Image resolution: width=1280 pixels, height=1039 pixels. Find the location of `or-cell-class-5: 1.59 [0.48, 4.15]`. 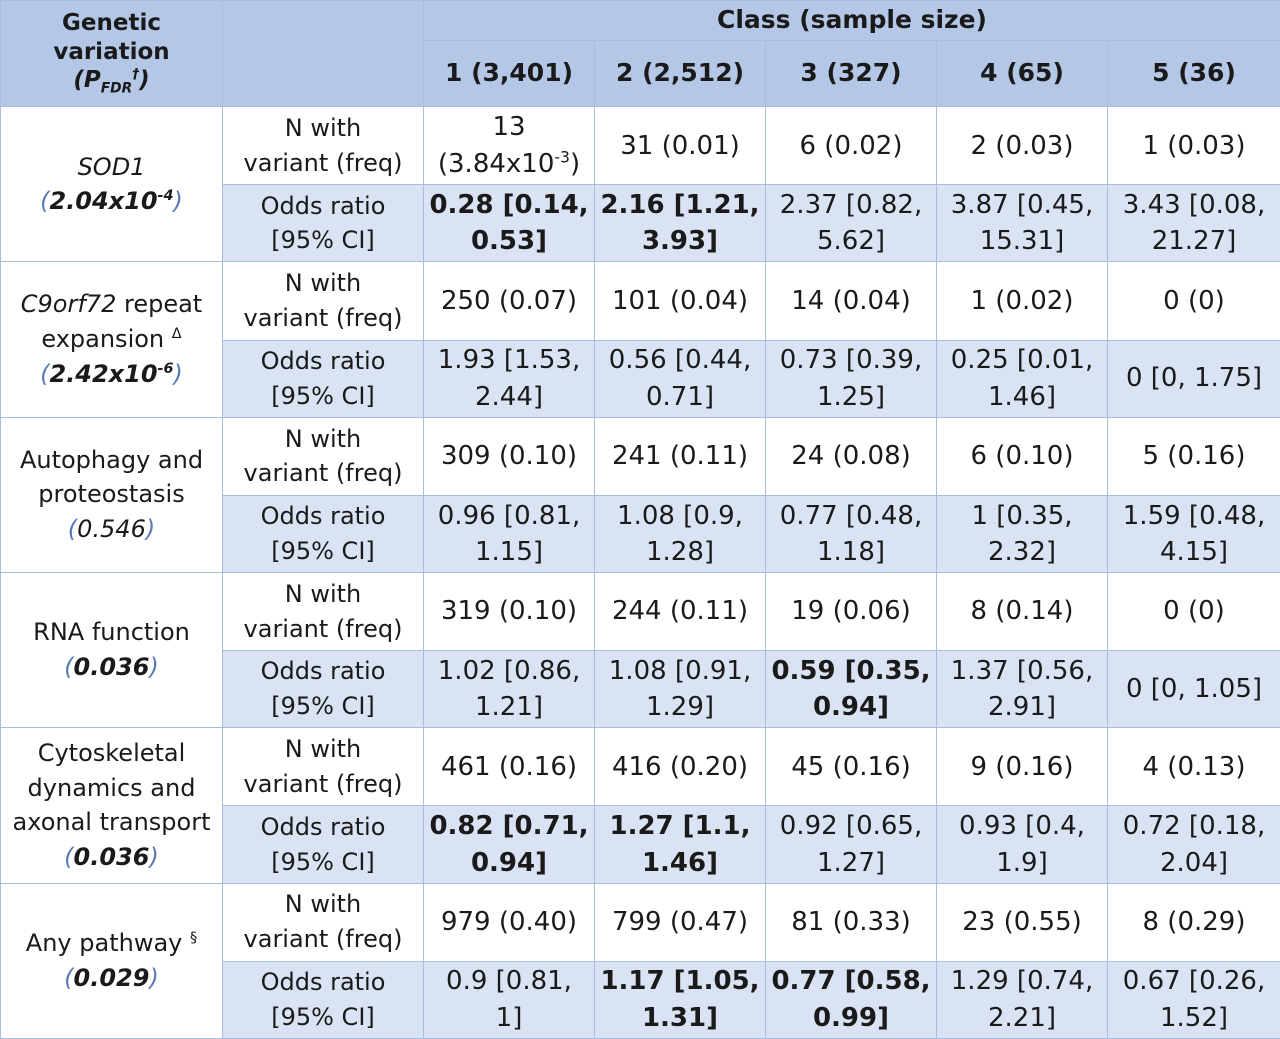

or-cell-class-5: 1.59 [0.48, 4.15] is located at coordinates (1193, 534).